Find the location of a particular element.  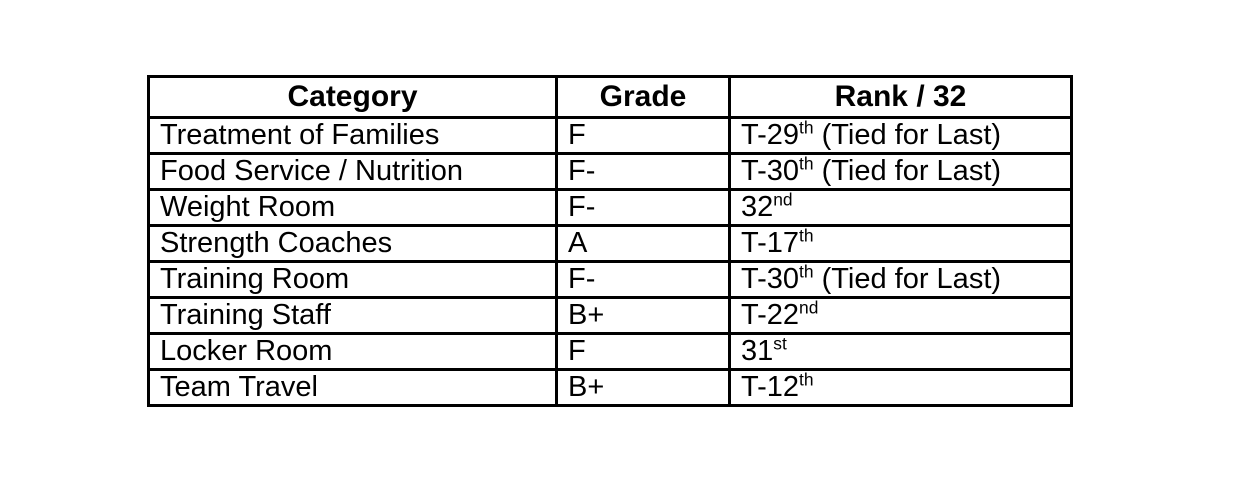

table-row: Weight Room F- 32nd is located at coordinates (610, 207).